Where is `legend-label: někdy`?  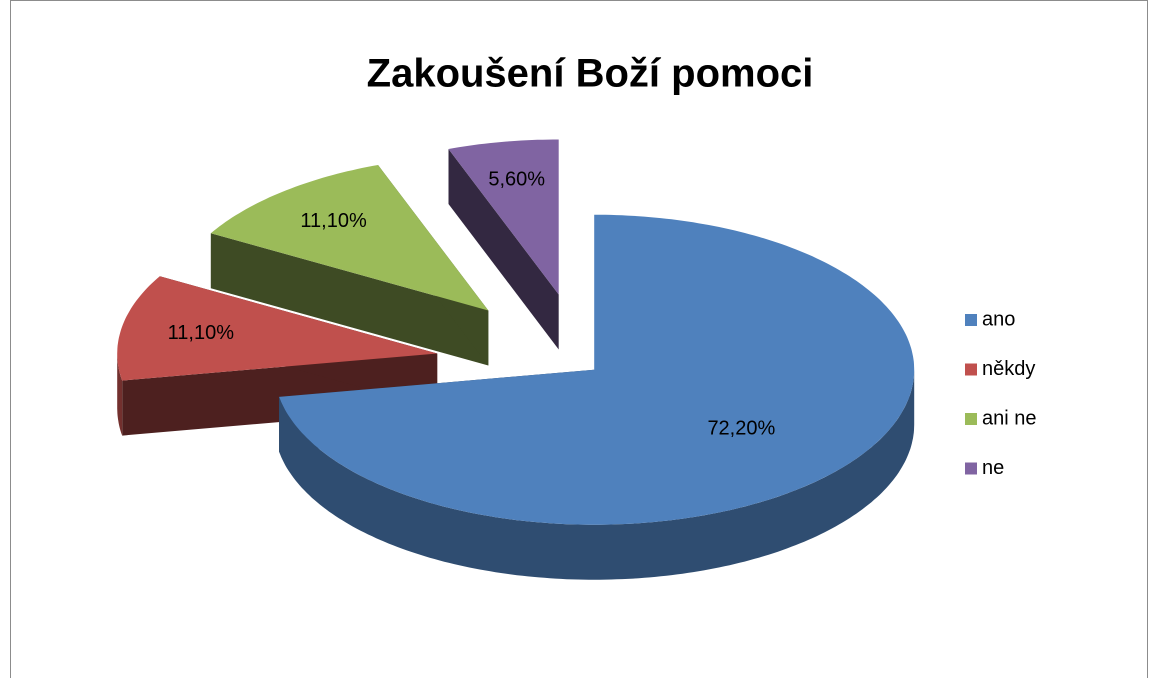
legend-label: někdy is located at coordinates (1008, 369).